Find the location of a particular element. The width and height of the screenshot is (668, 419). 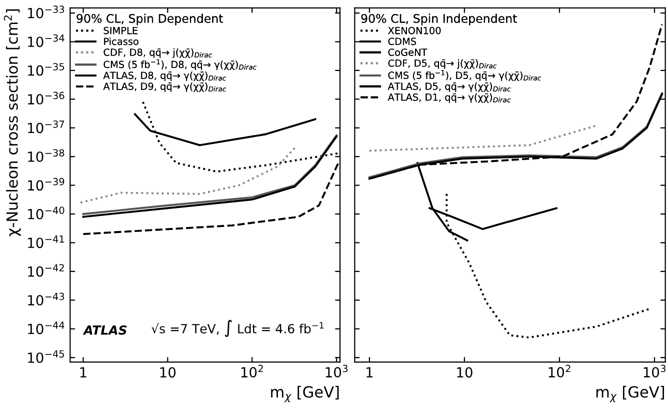

legend-label: CDMS is located at coordinates (402, 42).